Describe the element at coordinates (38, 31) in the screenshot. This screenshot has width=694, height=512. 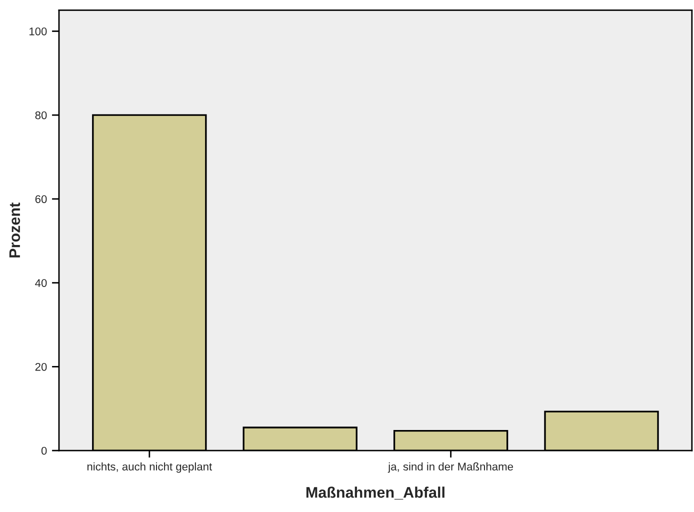
I see `y-tick-label: 100` at that location.